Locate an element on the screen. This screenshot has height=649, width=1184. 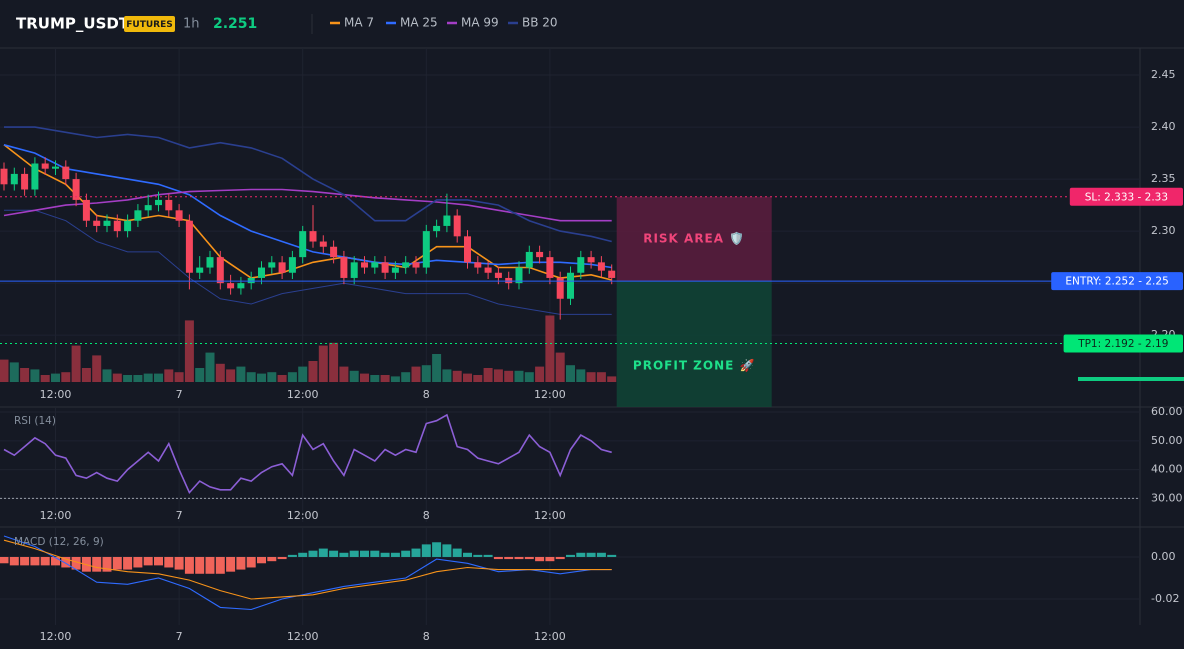
legend-label: MA 99 is located at coordinates (480, 23).